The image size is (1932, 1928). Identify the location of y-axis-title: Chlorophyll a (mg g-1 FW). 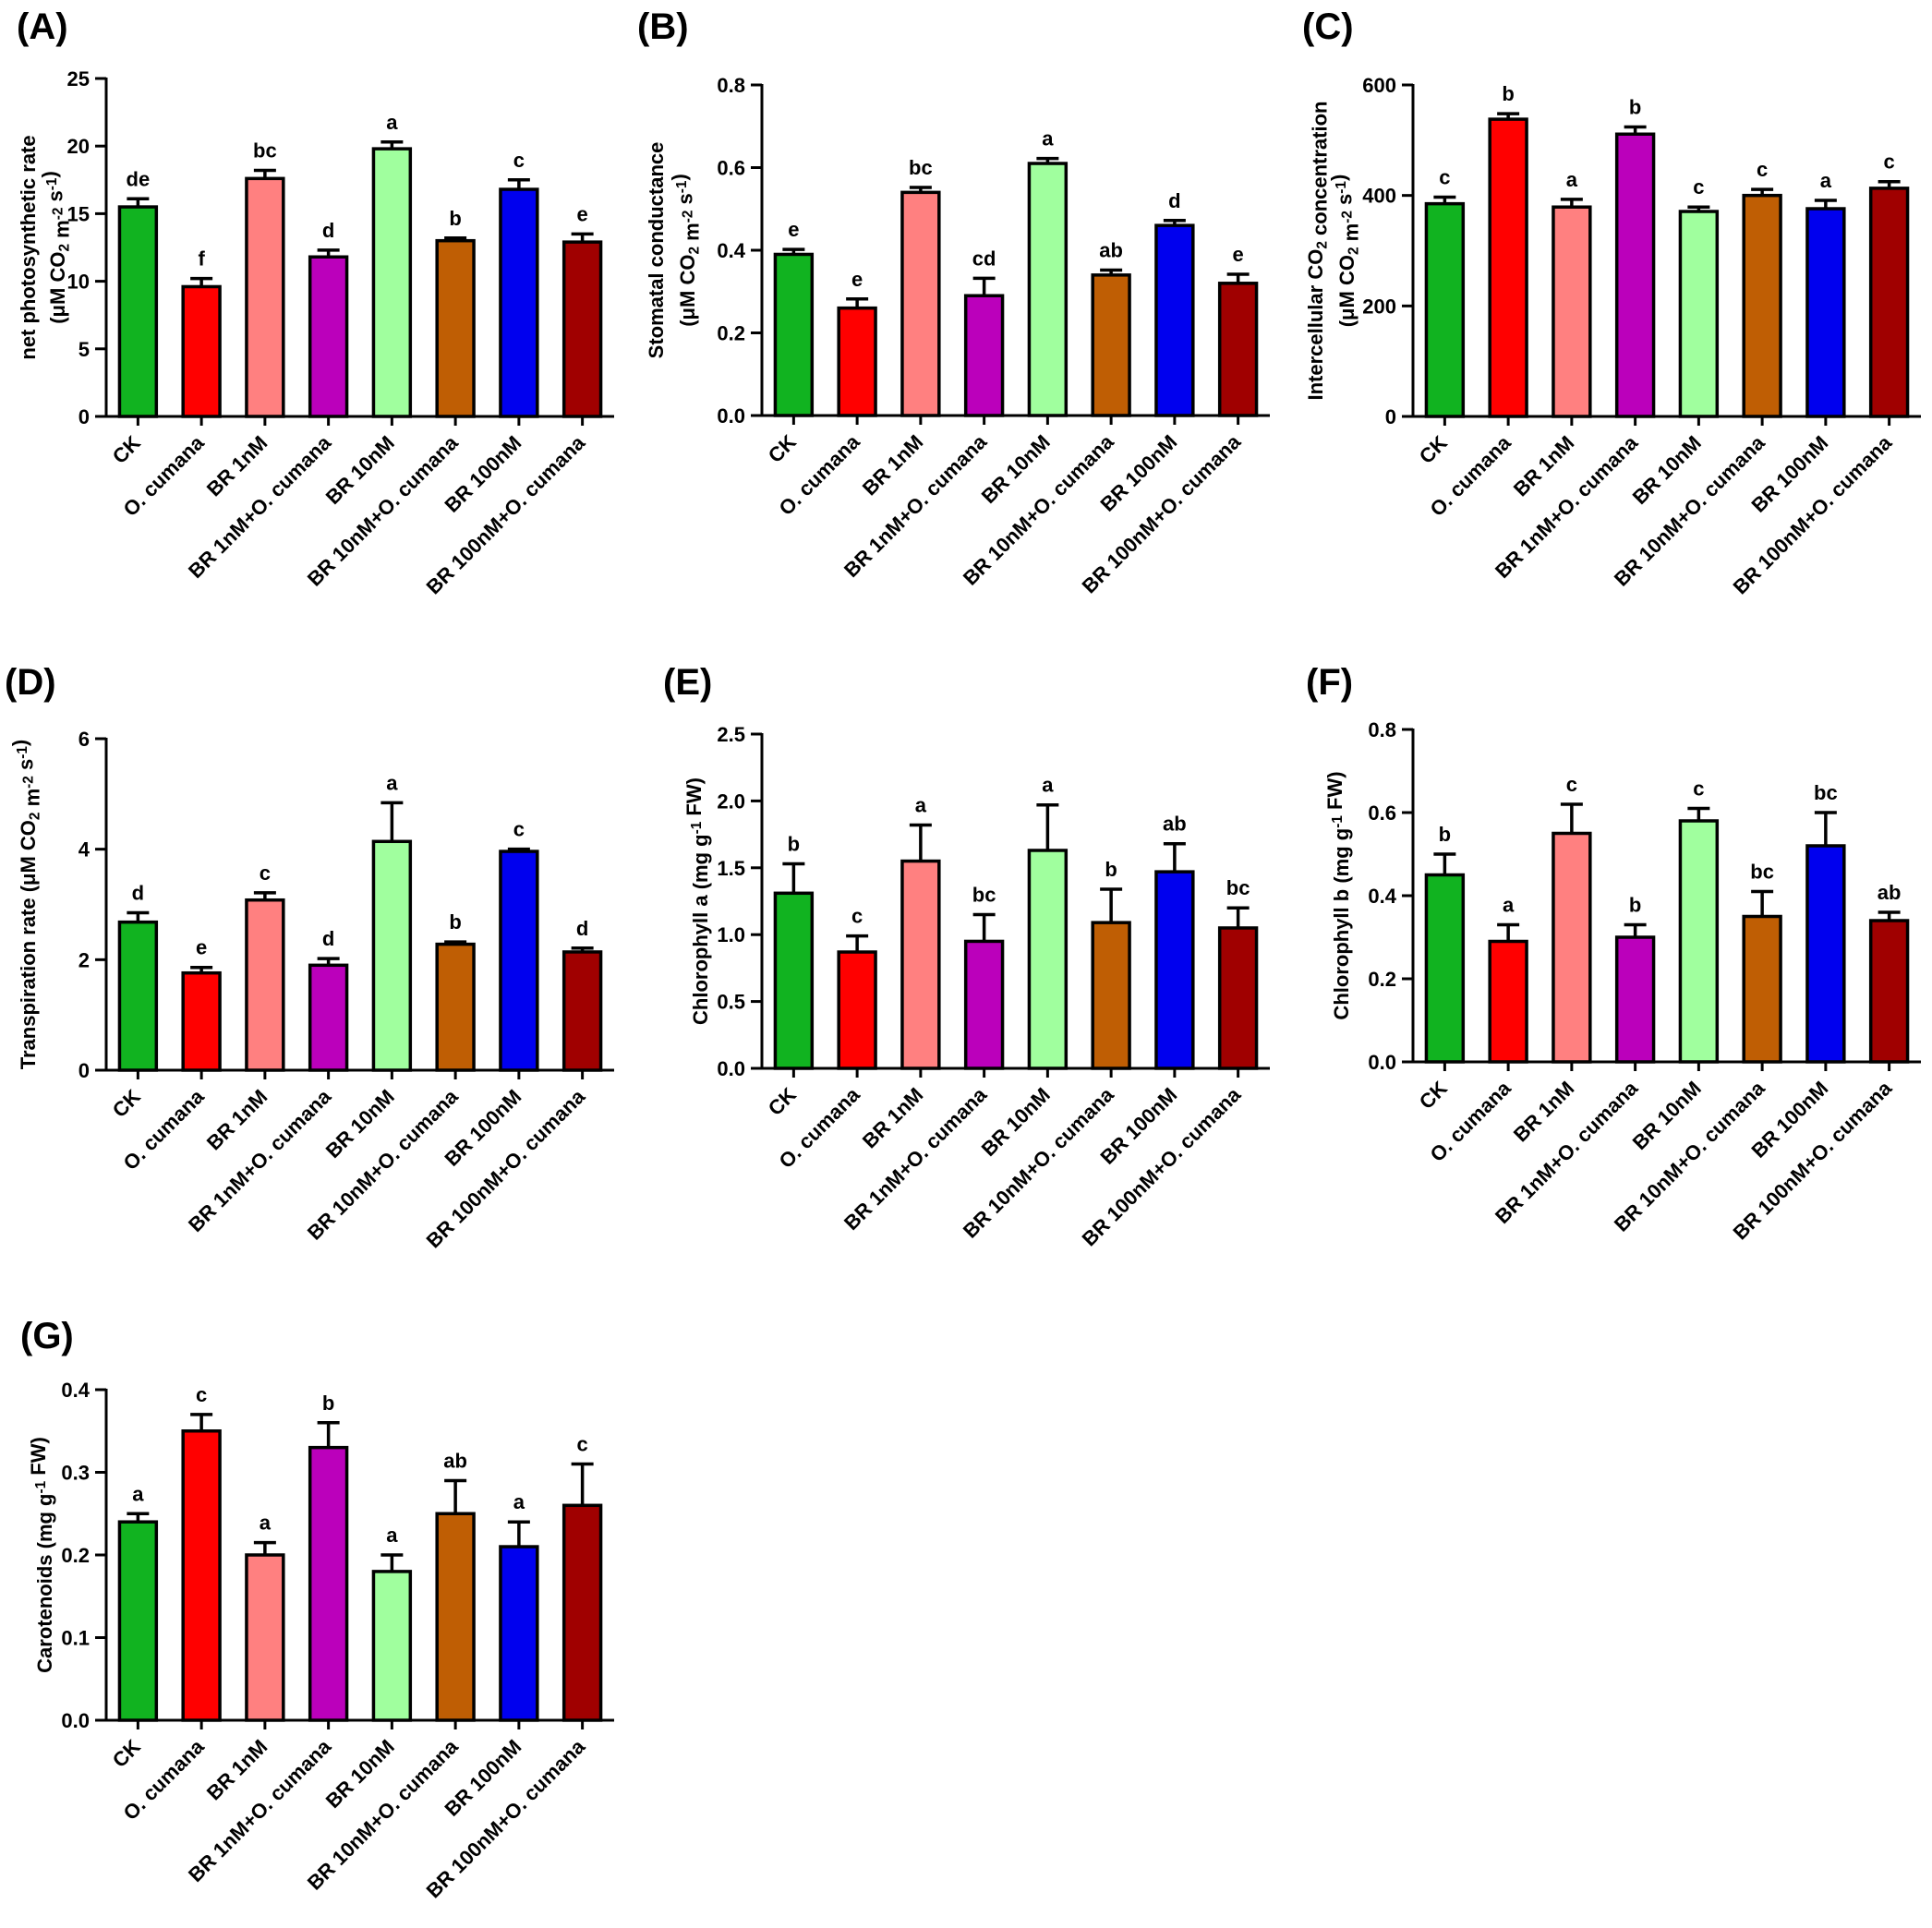
(697, 901).